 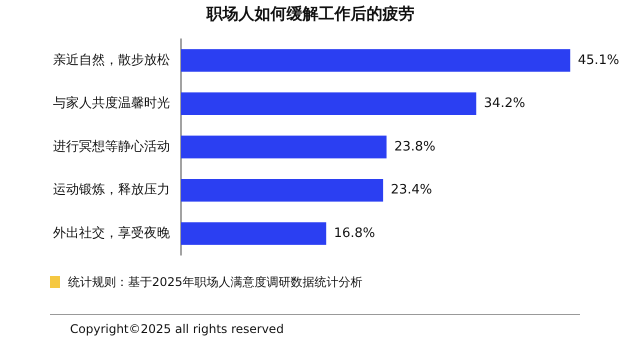 What do you see at coordinates (111, 232) in the screenshot?
I see `y-tick-label: 外出社交，享受夜晚` at bounding box center [111, 232].